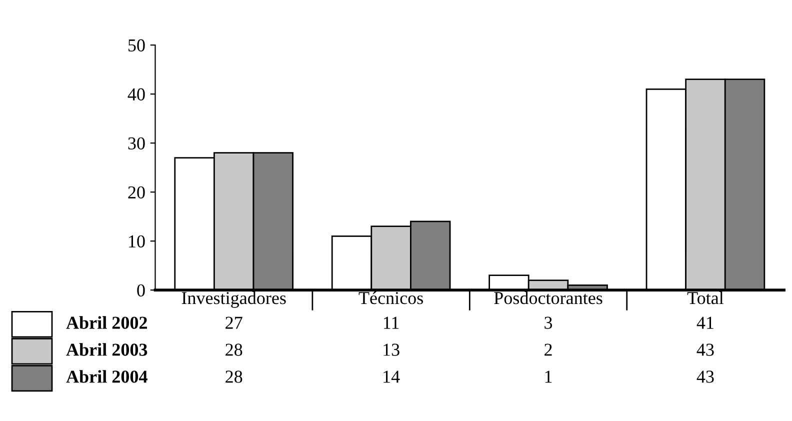  What do you see at coordinates (136, 143) in the screenshot?
I see `y-tick-label: 30` at bounding box center [136, 143].